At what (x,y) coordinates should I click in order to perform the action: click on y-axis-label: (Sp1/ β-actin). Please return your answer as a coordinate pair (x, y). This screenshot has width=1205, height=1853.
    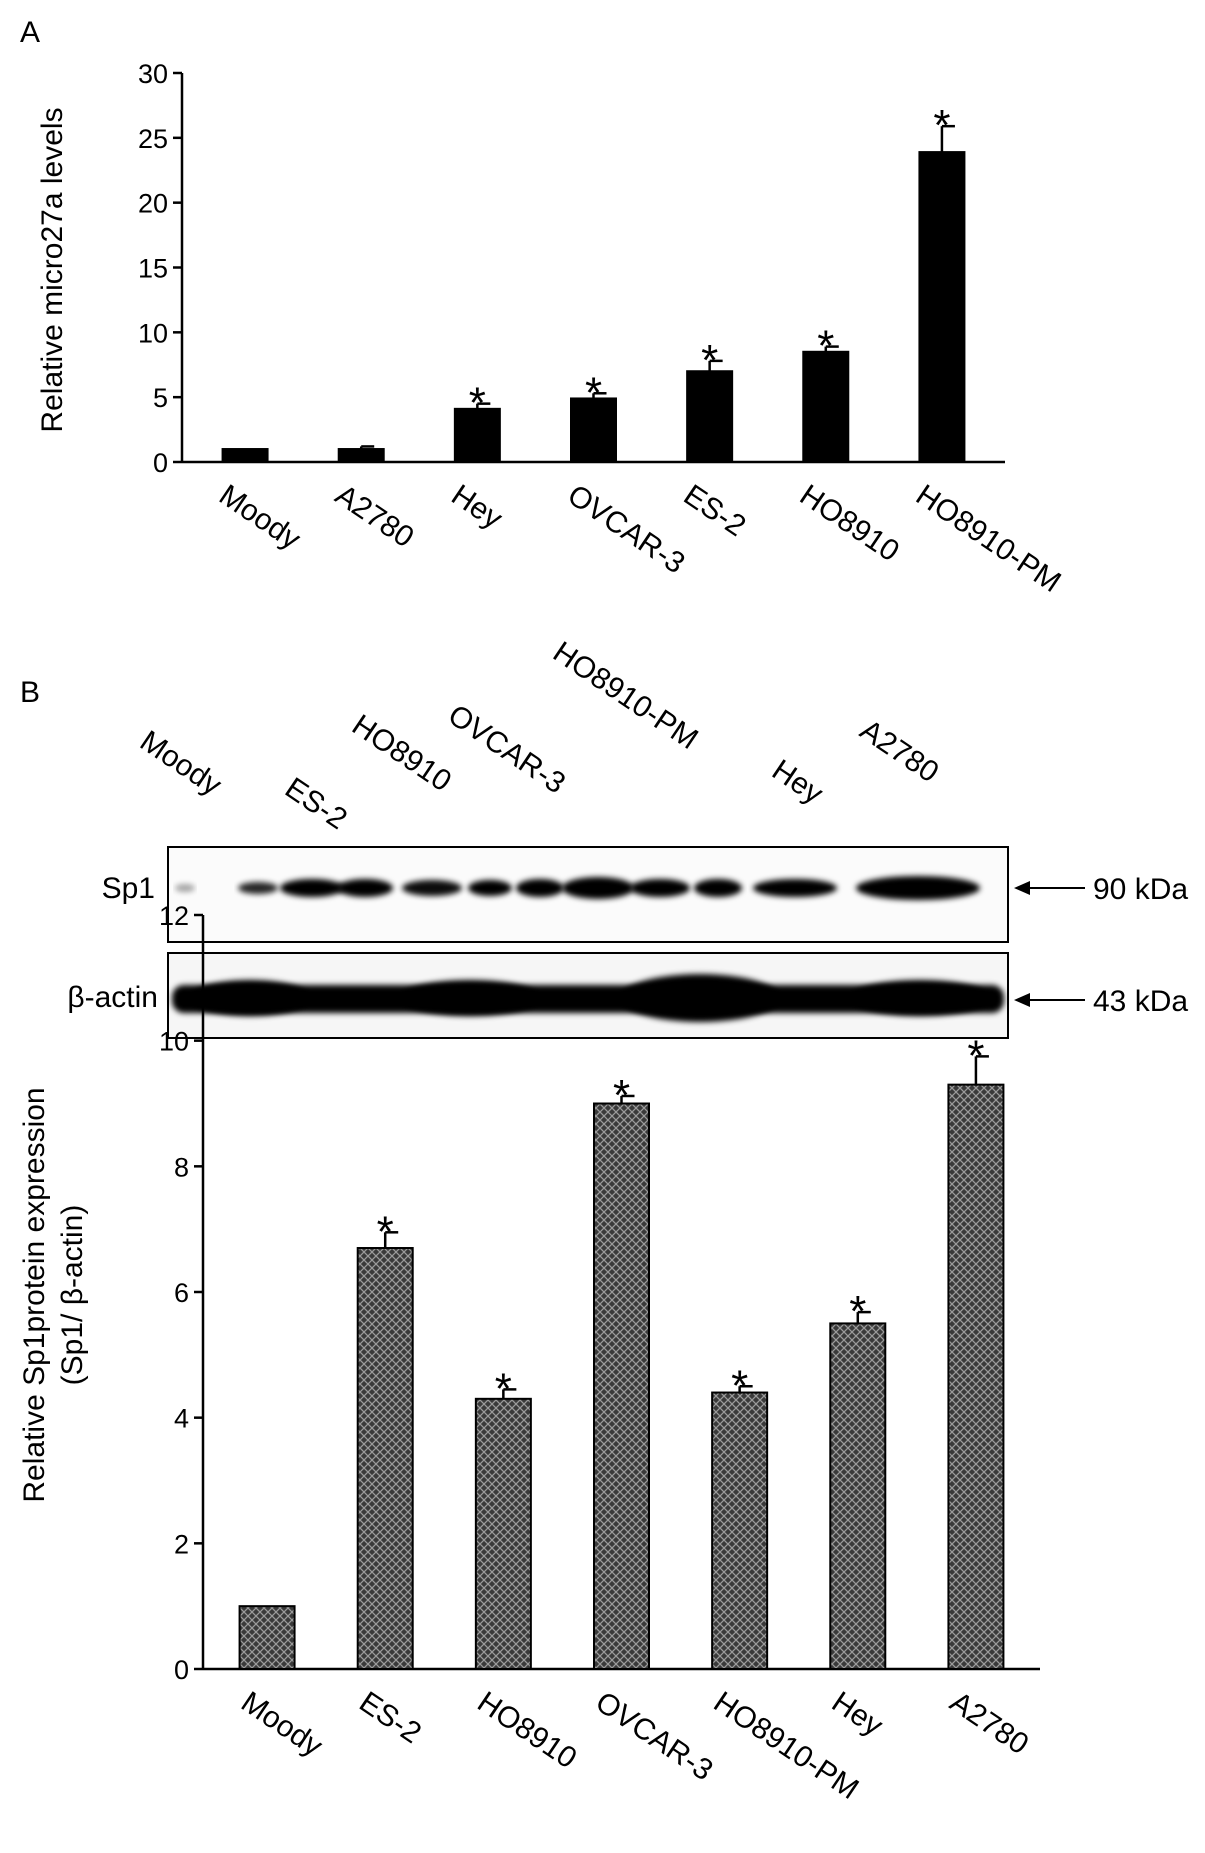
    Looking at the image, I should click on (72, 1295).